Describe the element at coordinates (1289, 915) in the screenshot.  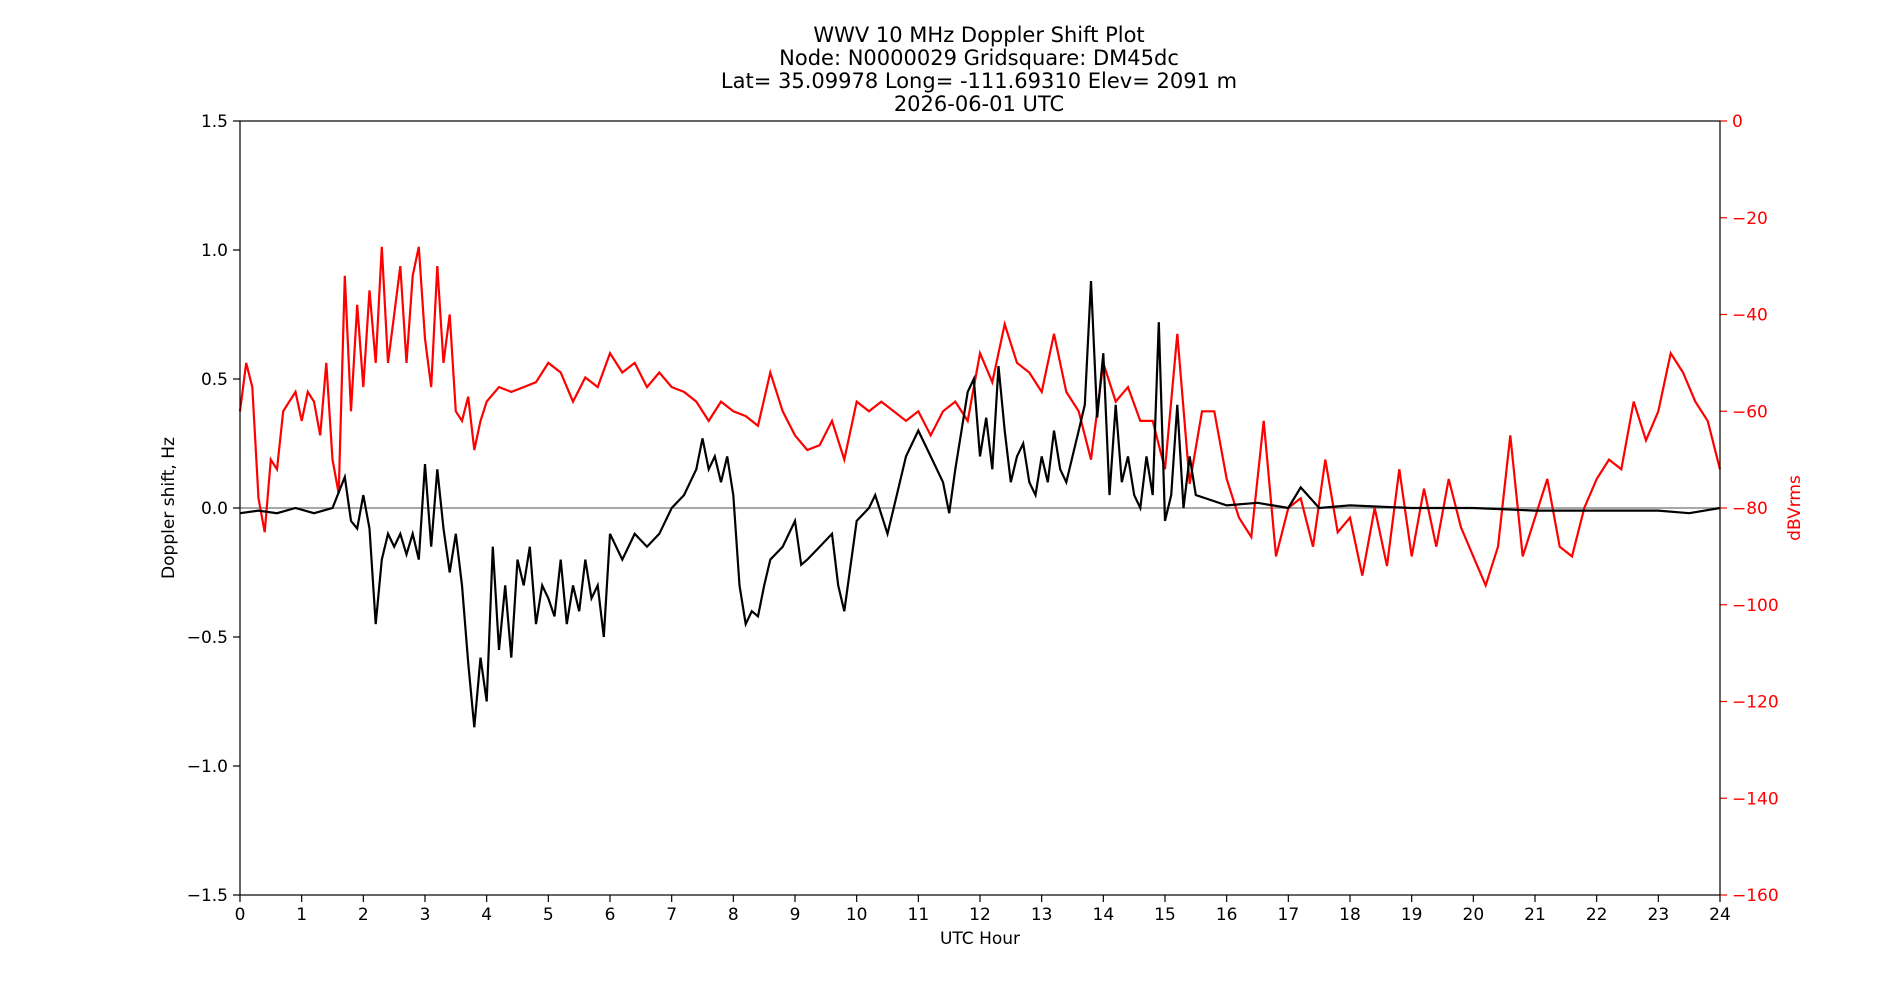
I see `x-tick-label: 17` at that location.